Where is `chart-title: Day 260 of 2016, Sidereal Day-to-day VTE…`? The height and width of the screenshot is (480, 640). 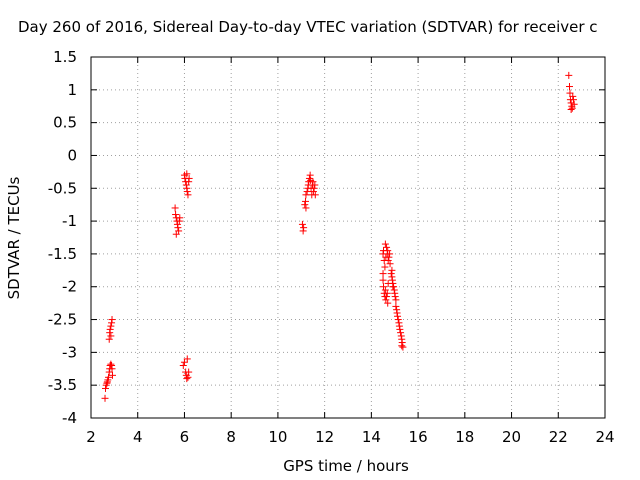 chart-title: Day 260 of 2016, Sidereal Day-to-day VTE… is located at coordinates (308, 27).